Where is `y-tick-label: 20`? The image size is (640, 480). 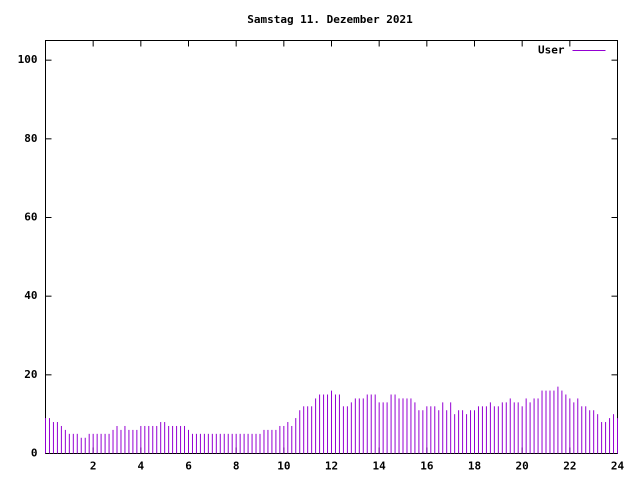
y-tick-label: 20 is located at coordinates (30, 374).